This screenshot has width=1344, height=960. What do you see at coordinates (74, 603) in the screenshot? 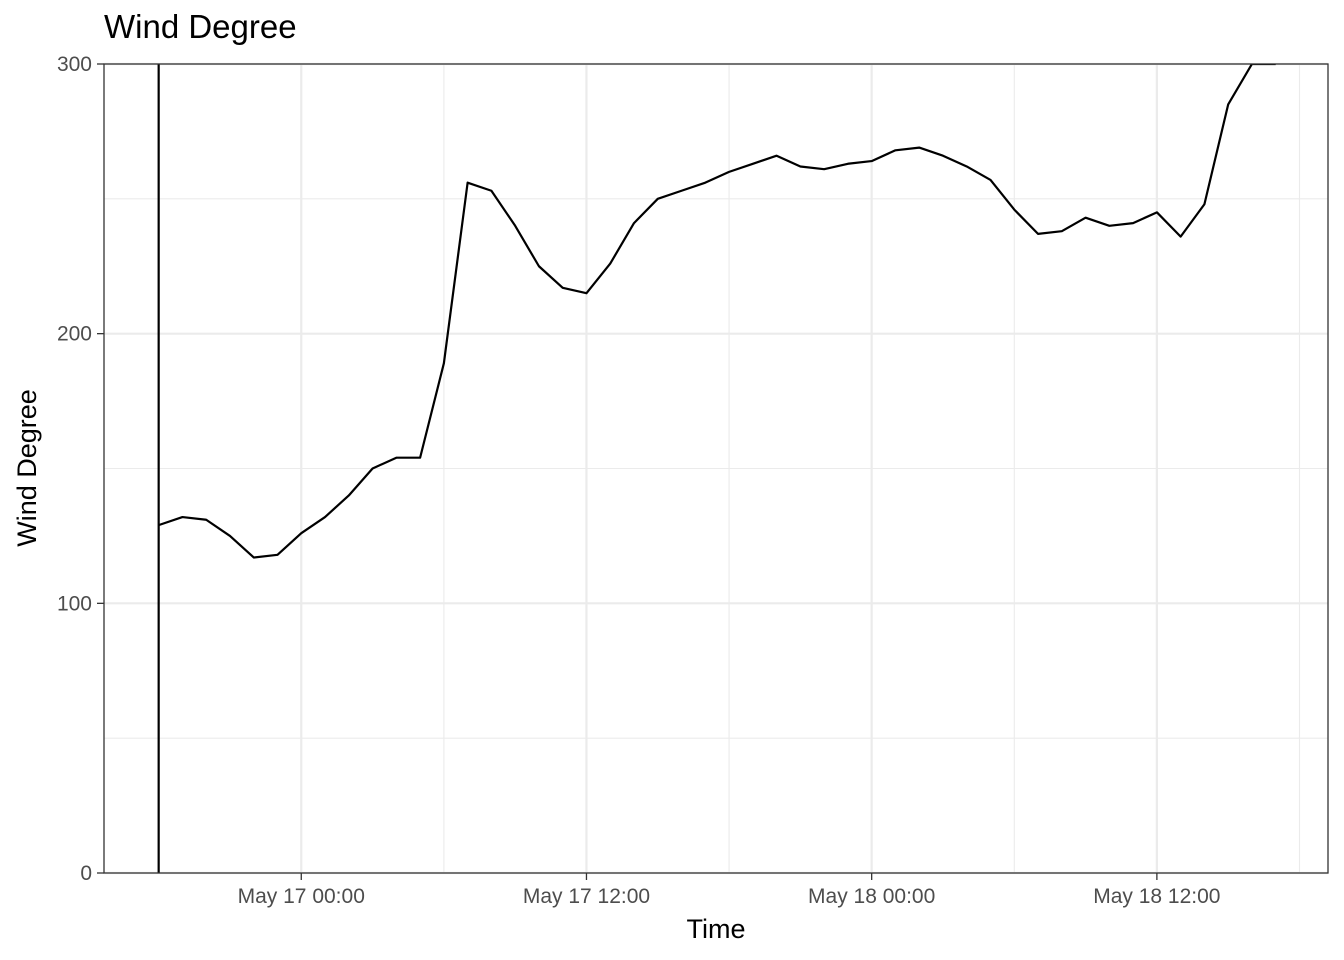
I see `y-tick-label: 100` at bounding box center [74, 603].